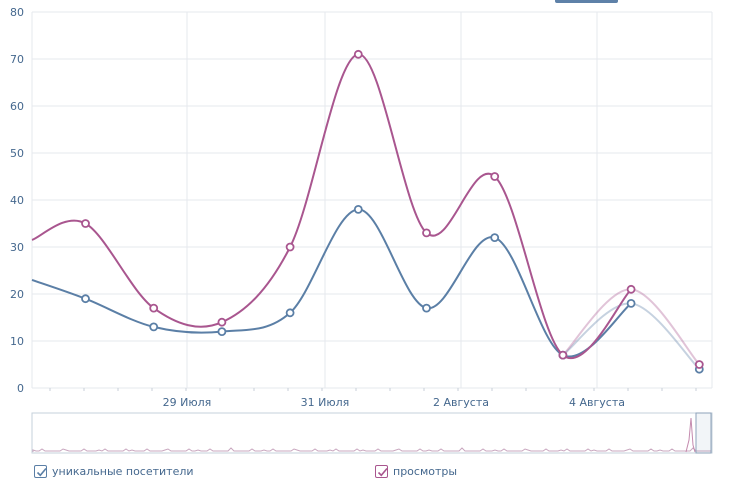 The image size is (736, 490). I want to click on navigator-frame, so click(372, 433).